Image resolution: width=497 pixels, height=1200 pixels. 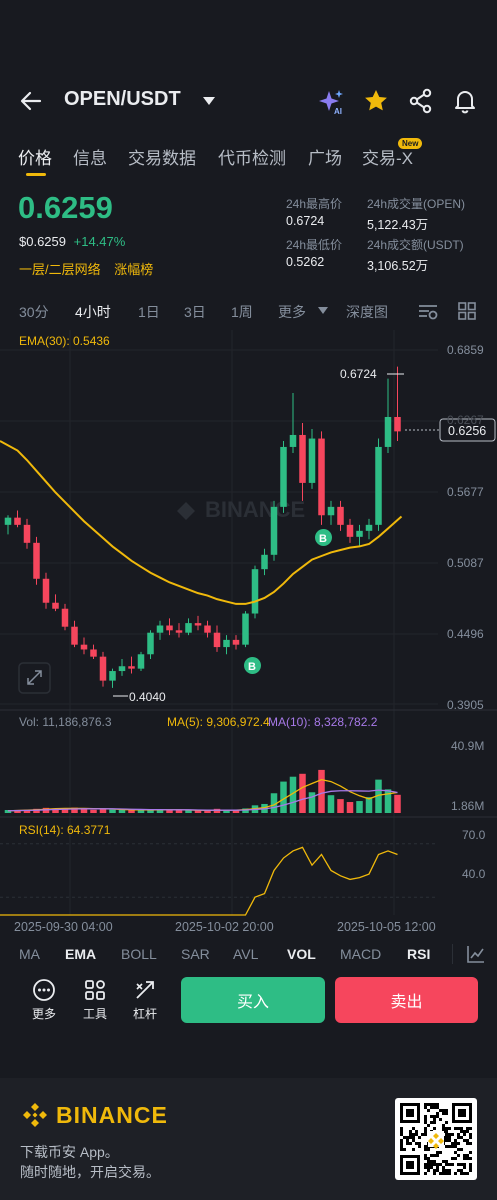 I want to click on star-icon, so click(x=376, y=101).